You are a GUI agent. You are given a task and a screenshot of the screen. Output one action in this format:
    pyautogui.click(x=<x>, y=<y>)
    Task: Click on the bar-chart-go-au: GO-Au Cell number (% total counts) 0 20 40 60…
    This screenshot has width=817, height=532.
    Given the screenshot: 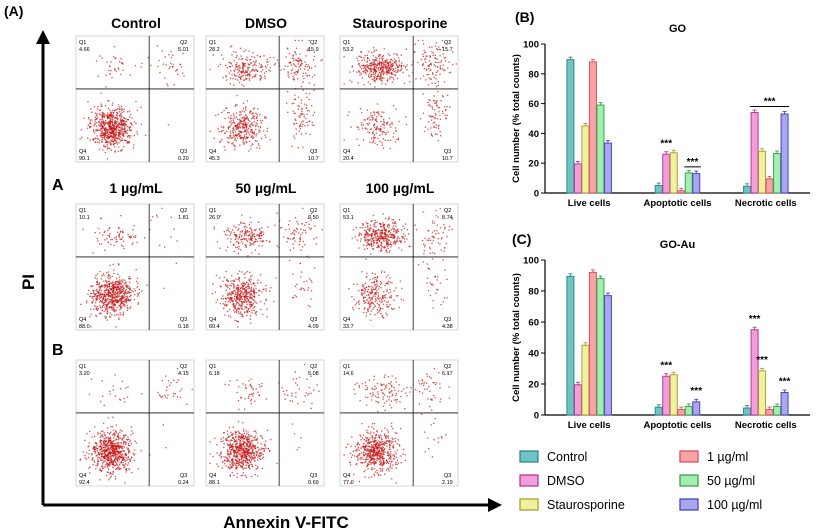 What is the action you would take?
    pyautogui.click(x=660, y=335)
    